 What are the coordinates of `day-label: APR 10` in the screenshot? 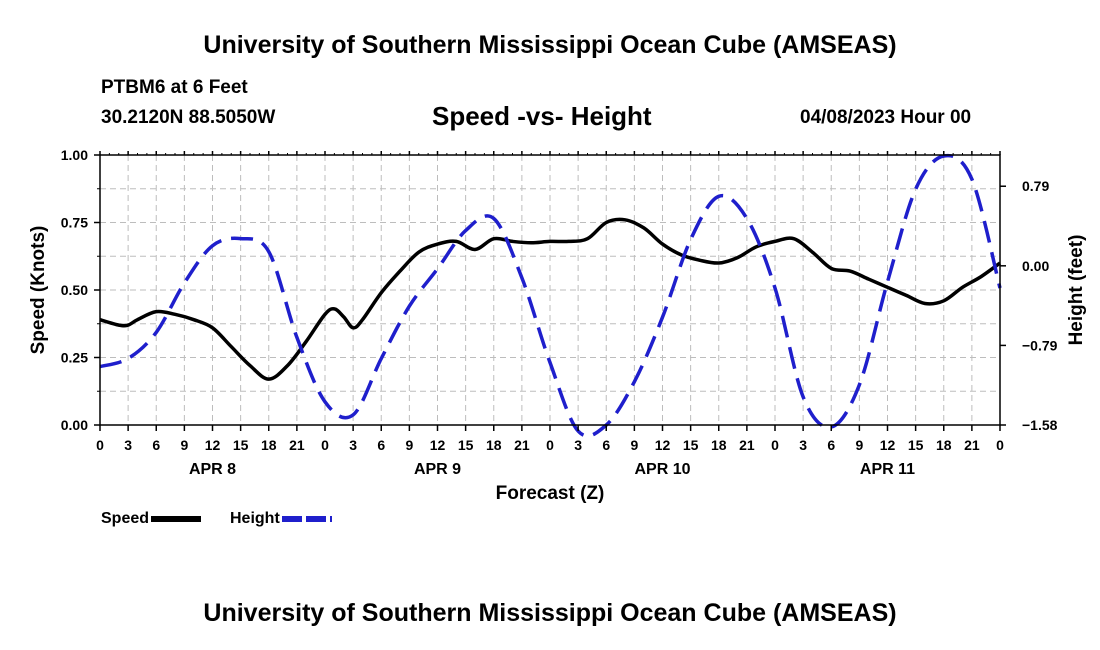 It's located at (662, 469).